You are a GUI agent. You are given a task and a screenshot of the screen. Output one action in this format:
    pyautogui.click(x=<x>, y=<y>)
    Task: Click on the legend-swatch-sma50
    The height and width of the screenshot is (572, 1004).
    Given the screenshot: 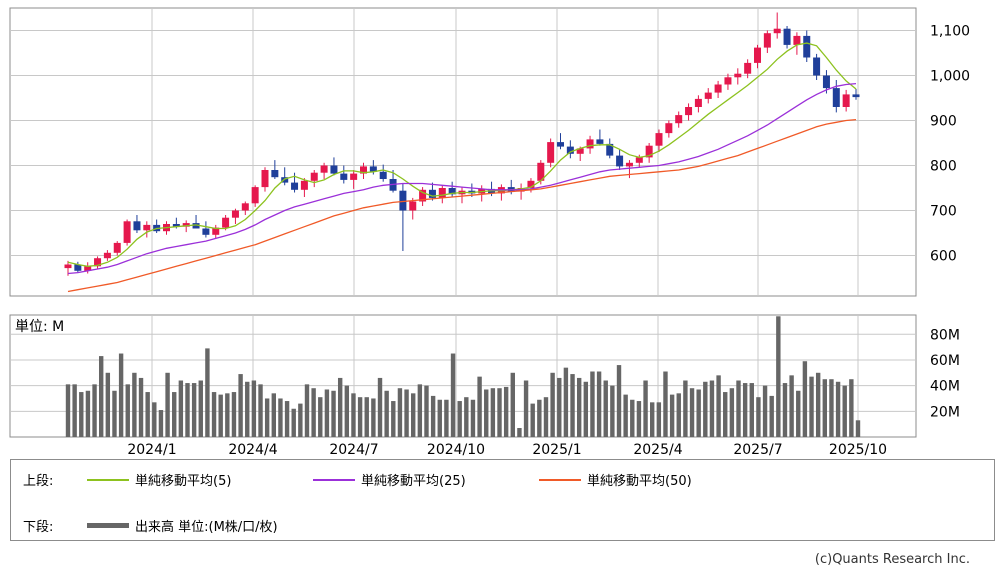 What is the action you would take?
    pyautogui.click(x=560, y=479)
    